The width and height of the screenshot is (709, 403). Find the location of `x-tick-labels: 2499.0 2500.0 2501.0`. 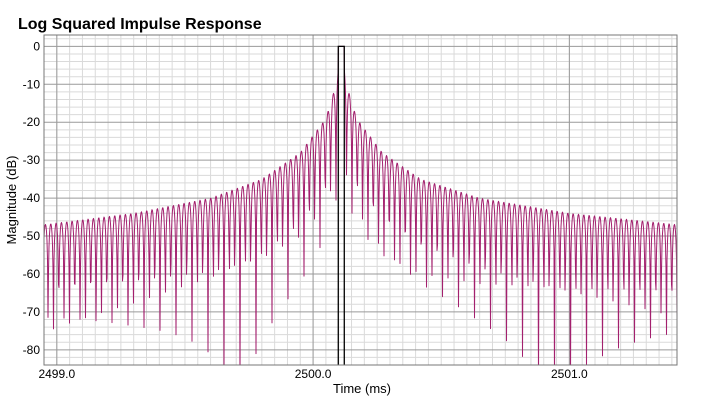

x-tick-labels: 2499.0 2500.0 2501.0 is located at coordinates (313, 374).